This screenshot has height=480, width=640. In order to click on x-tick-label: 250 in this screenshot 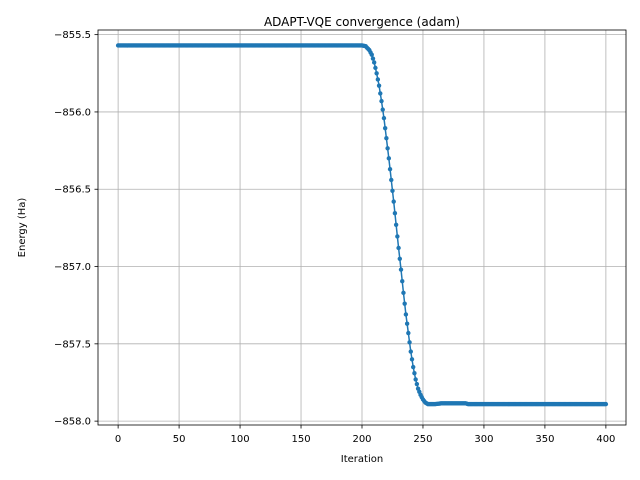, I will do `click(422, 439)`.